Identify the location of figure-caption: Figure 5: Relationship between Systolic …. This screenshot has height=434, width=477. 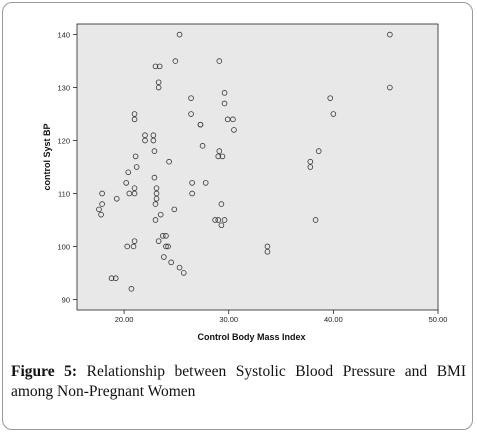
(238, 382).